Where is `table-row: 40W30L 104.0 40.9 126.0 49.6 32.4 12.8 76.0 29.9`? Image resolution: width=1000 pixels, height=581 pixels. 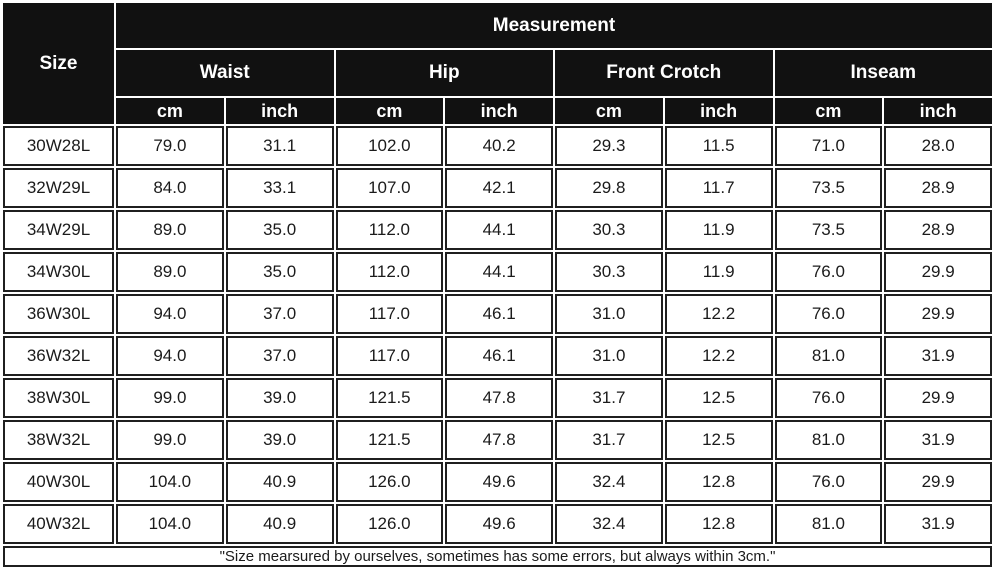 table-row: 40W30L 104.0 40.9 126.0 49.6 32.4 12.8 76.0 29.9 is located at coordinates (497, 482).